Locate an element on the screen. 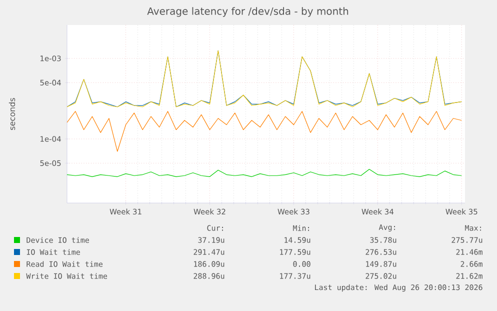 The image size is (497, 311). y-axis-title: seconds is located at coordinates (12, 114).